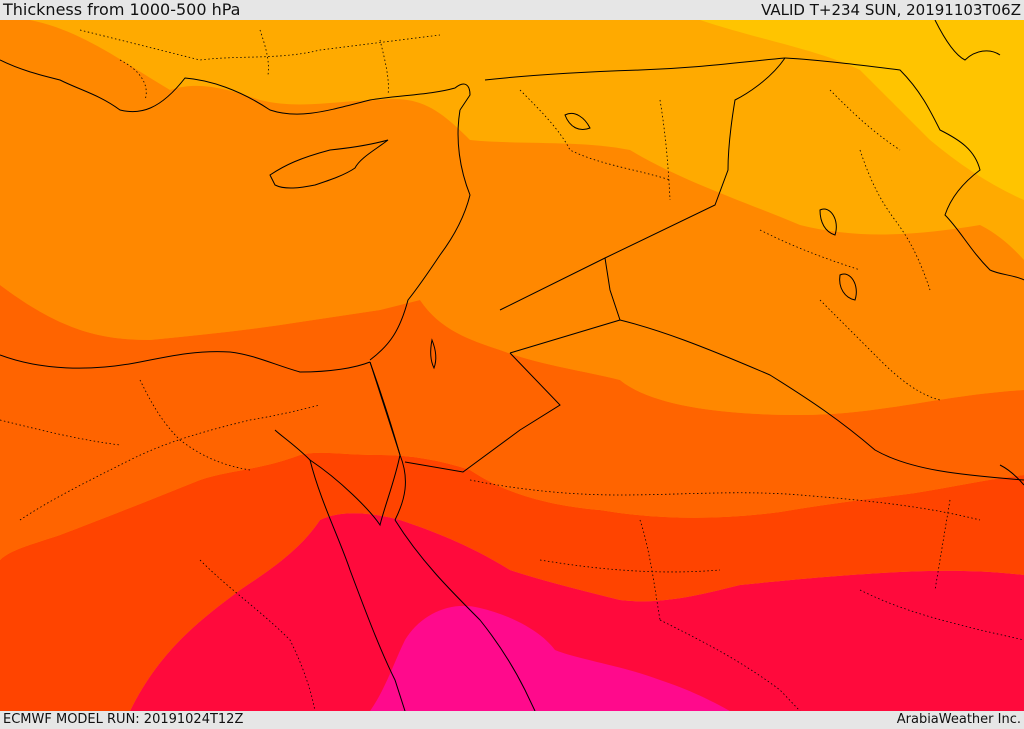 This screenshot has height=729, width=1024. What do you see at coordinates (958, 719) in the screenshot?
I see `credit: ArabiaWeather Inc.` at bounding box center [958, 719].